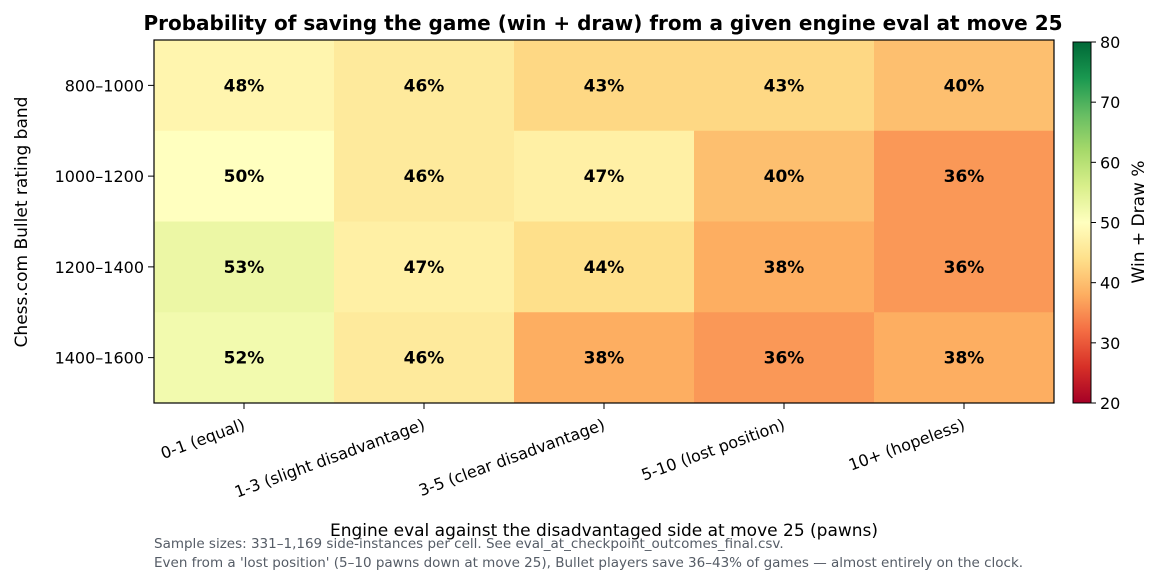 The image size is (1166, 583). What do you see at coordinates (1110, 283) in the screenshot?
I see `colorbar-tick-label: 40` at bounding box center [1110, 283].